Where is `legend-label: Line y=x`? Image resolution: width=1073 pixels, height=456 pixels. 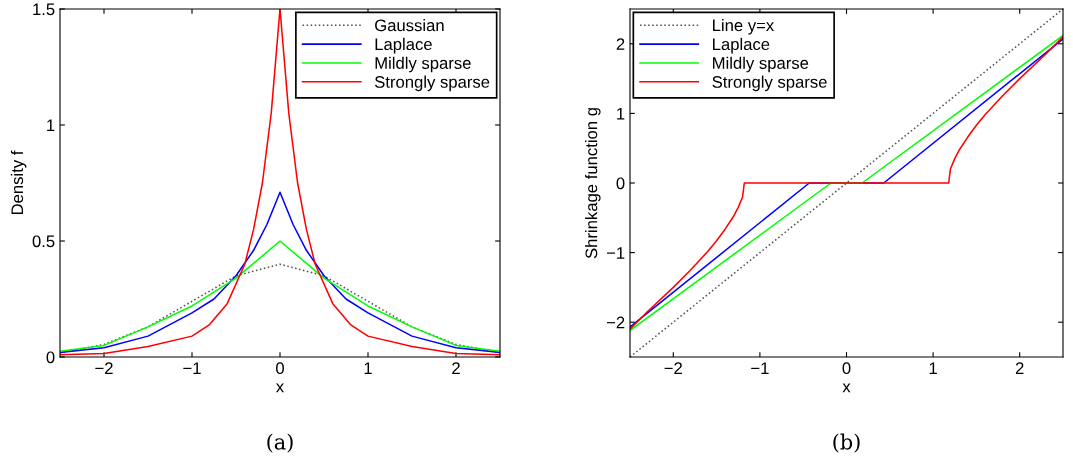 legend-label: Line y=x is located at coordinates (744, 27).